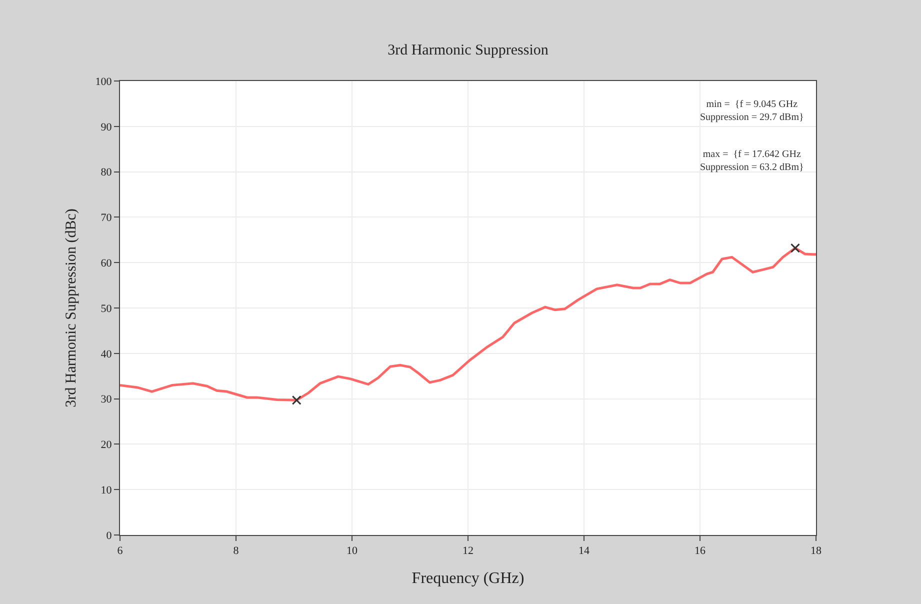 The width and height of the screenshot is (921, 604). Describe the element at coordinates (120, 551) in the screenshot. I see `x-tick-label: 6` at that location.